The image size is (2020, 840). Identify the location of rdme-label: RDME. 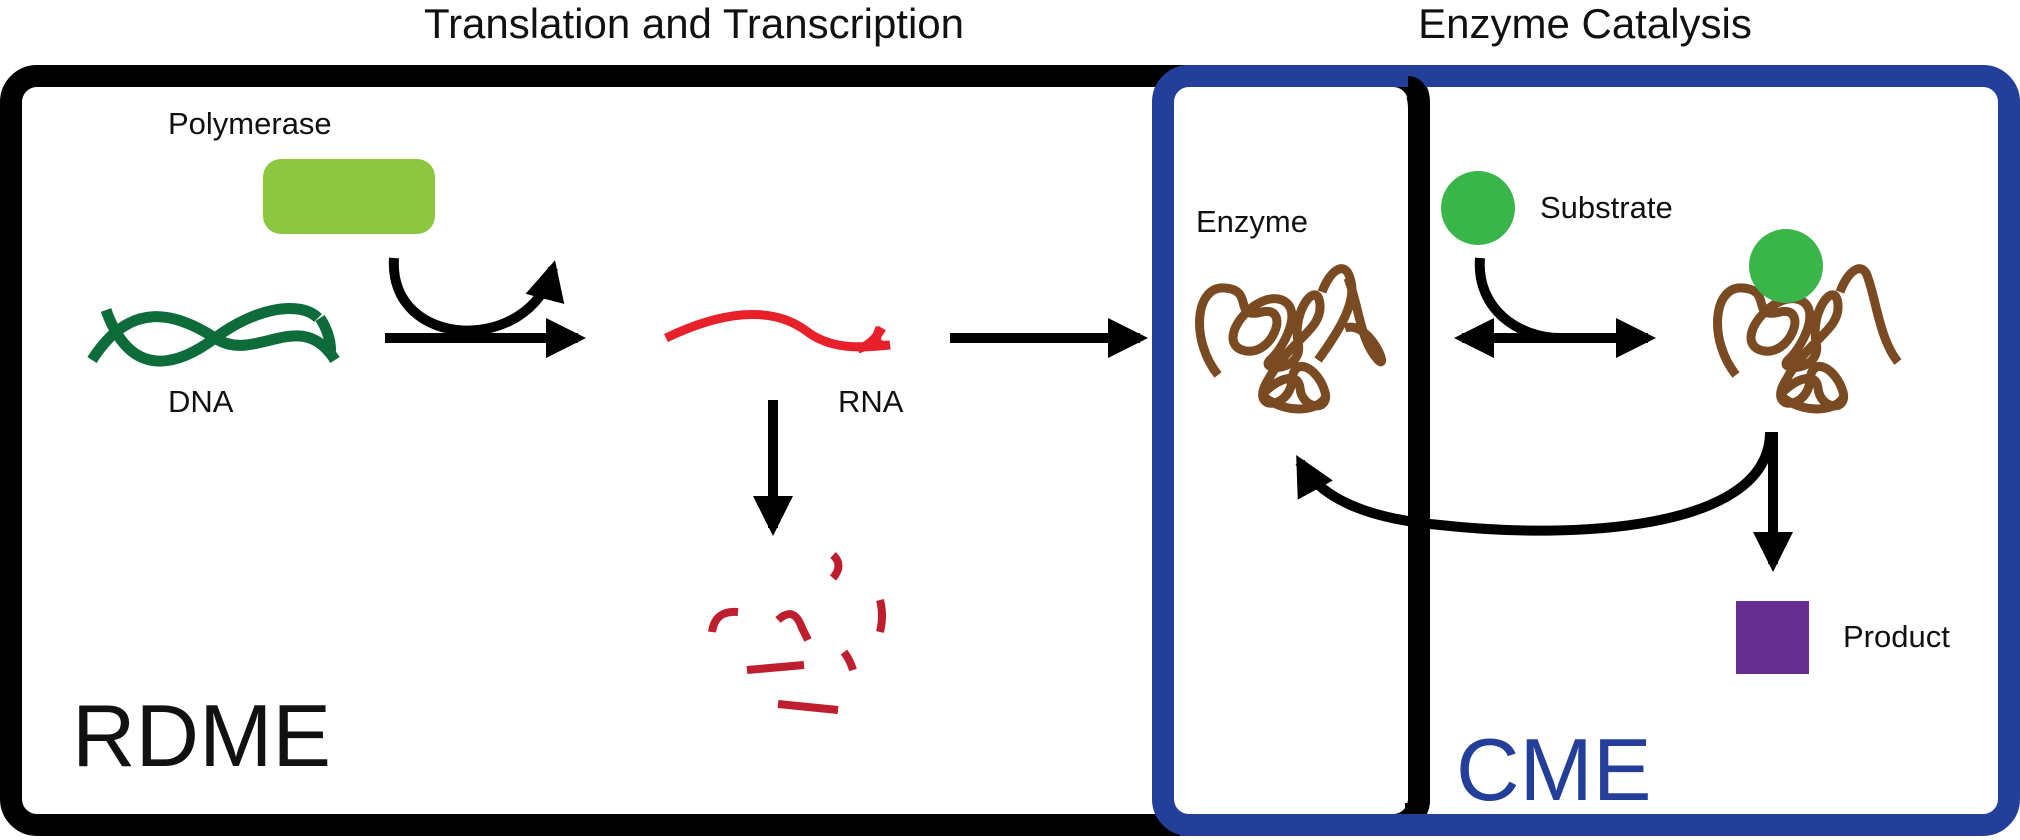
(201, 735).